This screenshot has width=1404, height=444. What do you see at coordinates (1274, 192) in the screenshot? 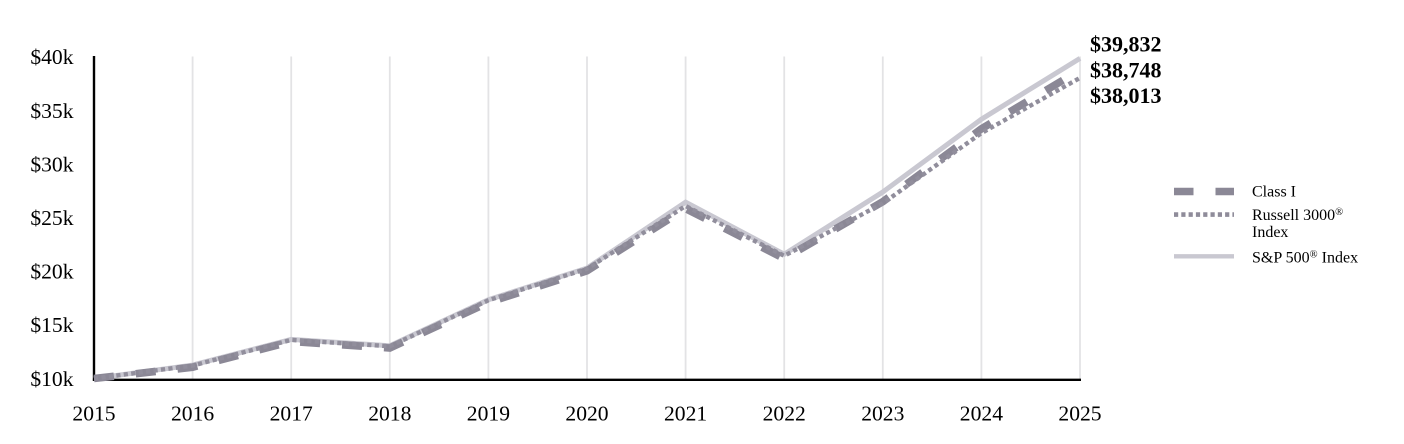
I see `svg-text: Class I` at bounding box center [1274, 192].